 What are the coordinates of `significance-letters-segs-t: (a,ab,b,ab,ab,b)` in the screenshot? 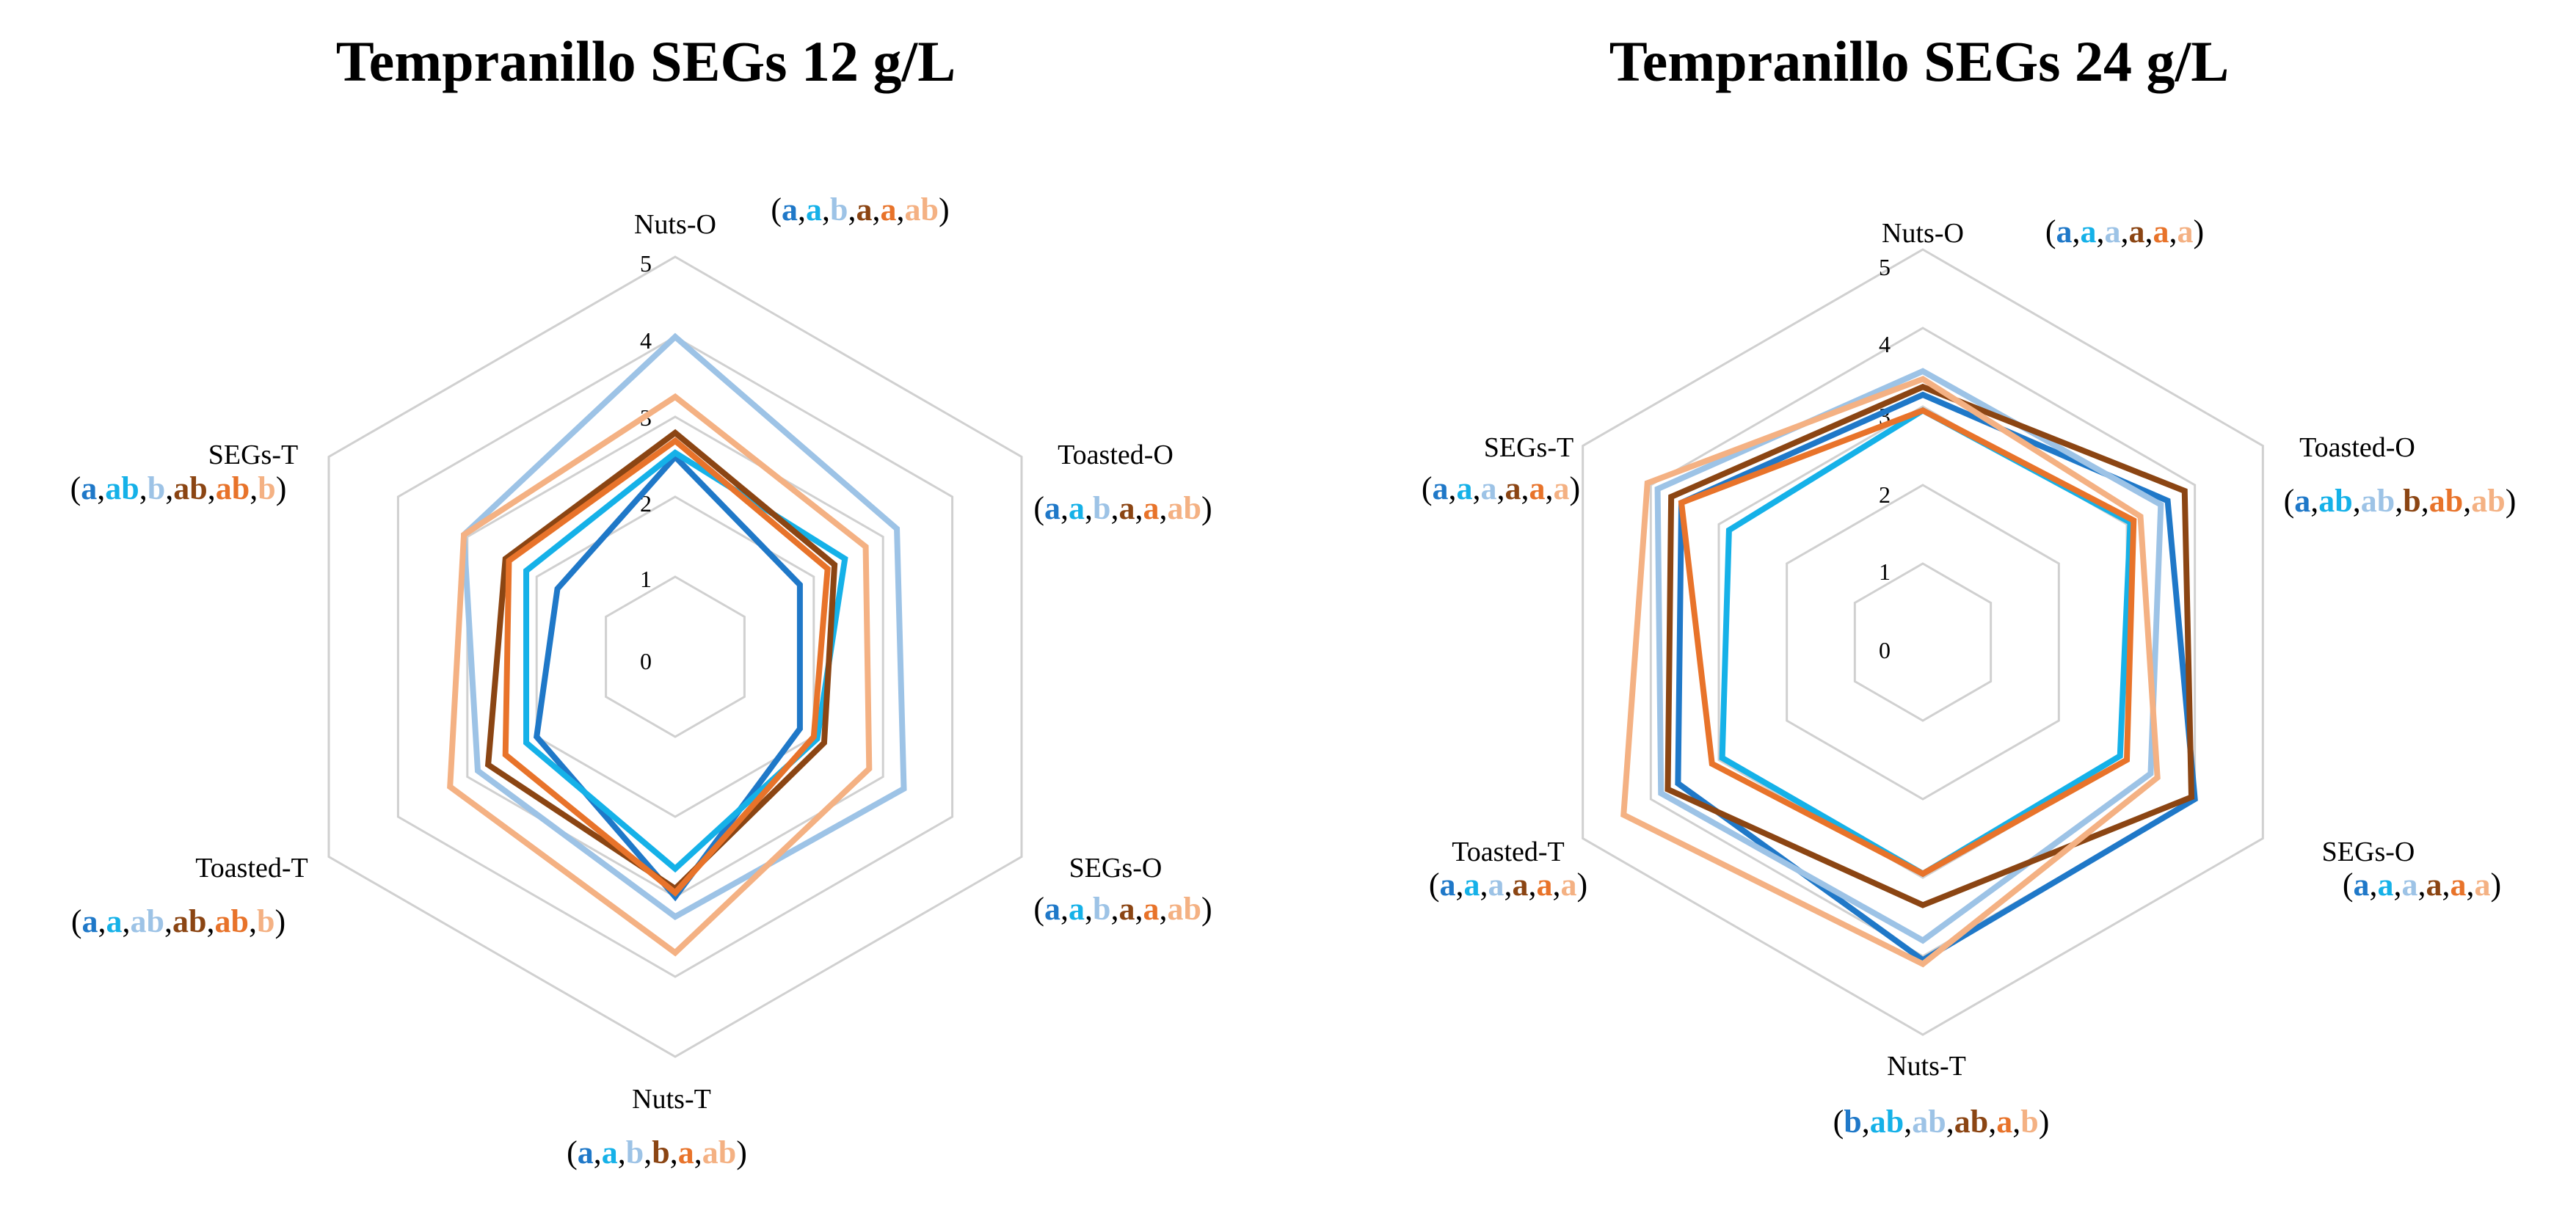 It's located at (178, 488).